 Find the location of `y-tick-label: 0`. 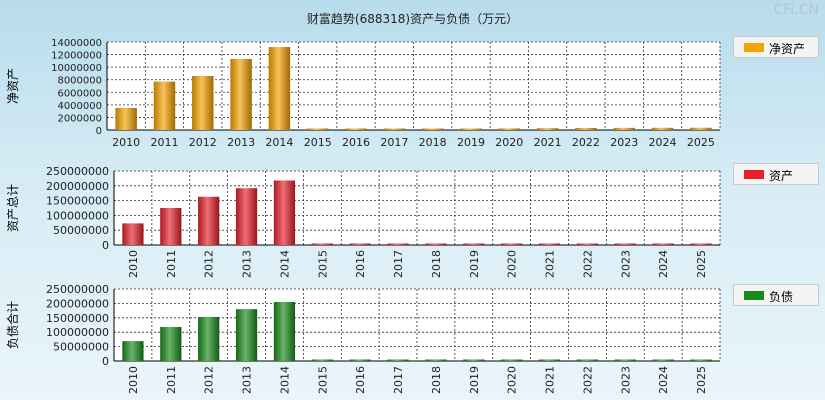

y-tick-label: 0 is located at coordinates (105, 361).